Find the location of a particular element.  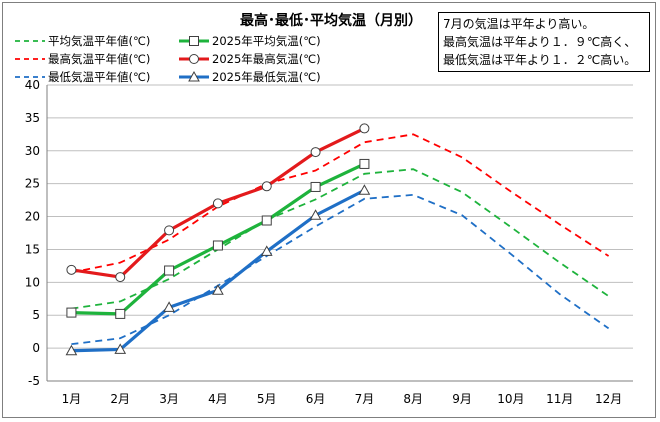

y-tick-label: 20 is located at coordinates (32, 217).